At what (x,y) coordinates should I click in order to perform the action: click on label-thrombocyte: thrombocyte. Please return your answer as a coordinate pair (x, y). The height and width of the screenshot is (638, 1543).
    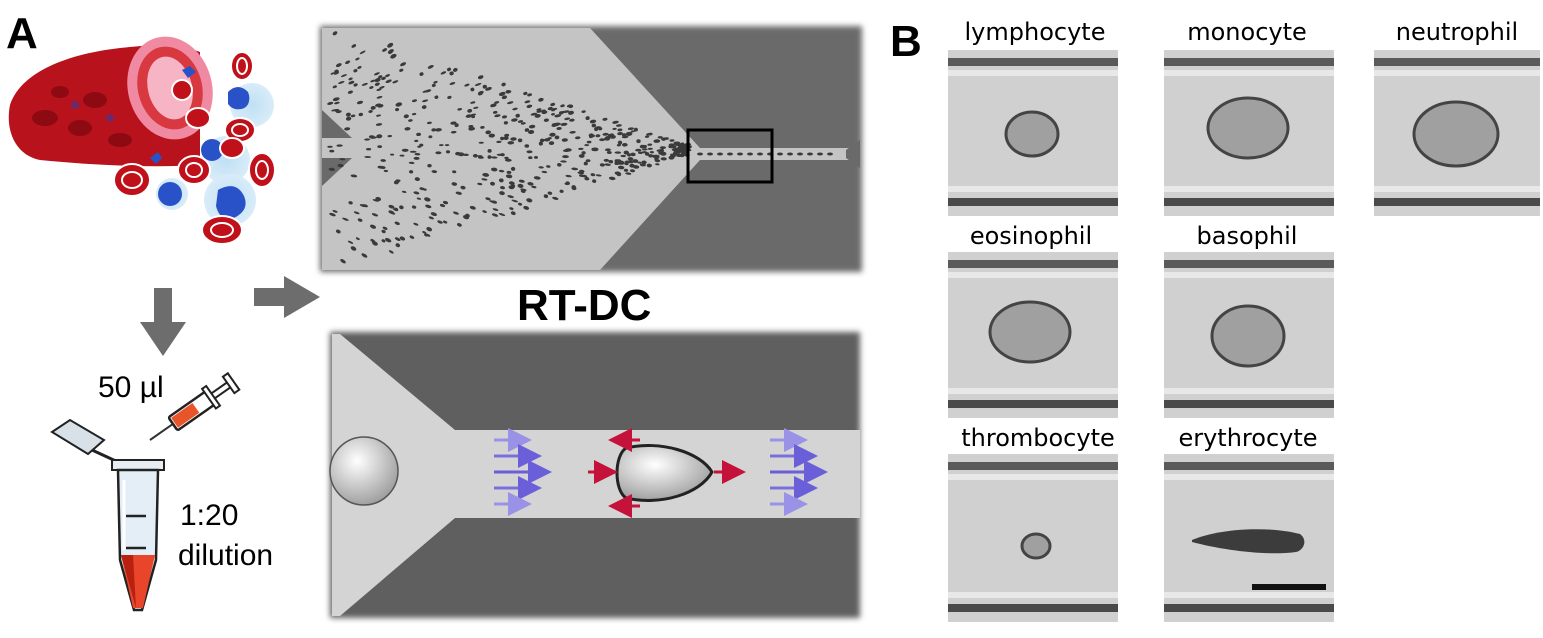
    Looking at the image, I should click on (1038, 438).